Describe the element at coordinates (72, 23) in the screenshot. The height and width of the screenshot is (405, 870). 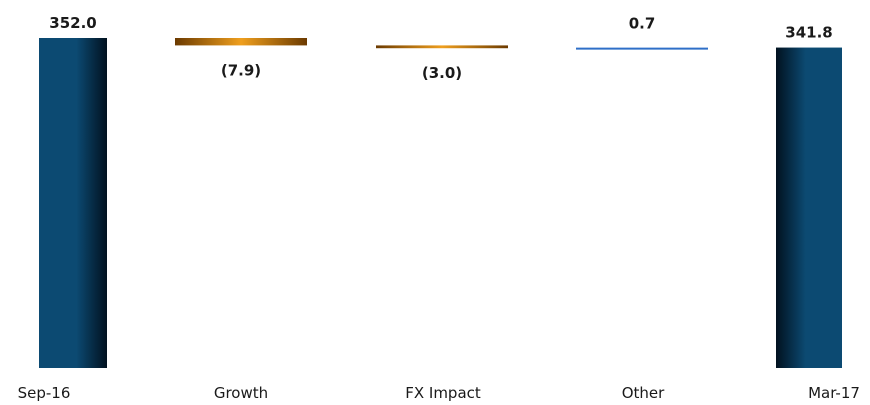
I see `data-label-sep-16: 352.0` at that location.